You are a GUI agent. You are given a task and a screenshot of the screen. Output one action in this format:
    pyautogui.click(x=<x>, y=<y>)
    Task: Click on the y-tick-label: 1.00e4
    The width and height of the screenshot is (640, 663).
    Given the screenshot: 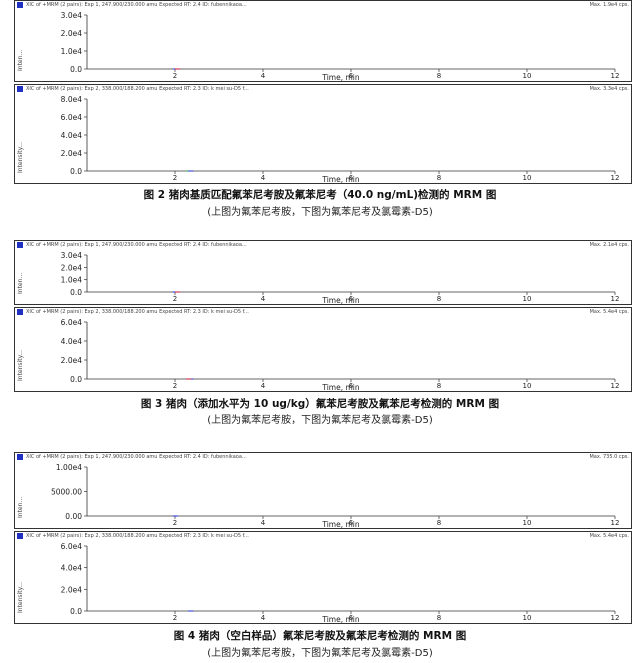 What is the action you would take?
    pyautogui.click(x=69, y=467)
    